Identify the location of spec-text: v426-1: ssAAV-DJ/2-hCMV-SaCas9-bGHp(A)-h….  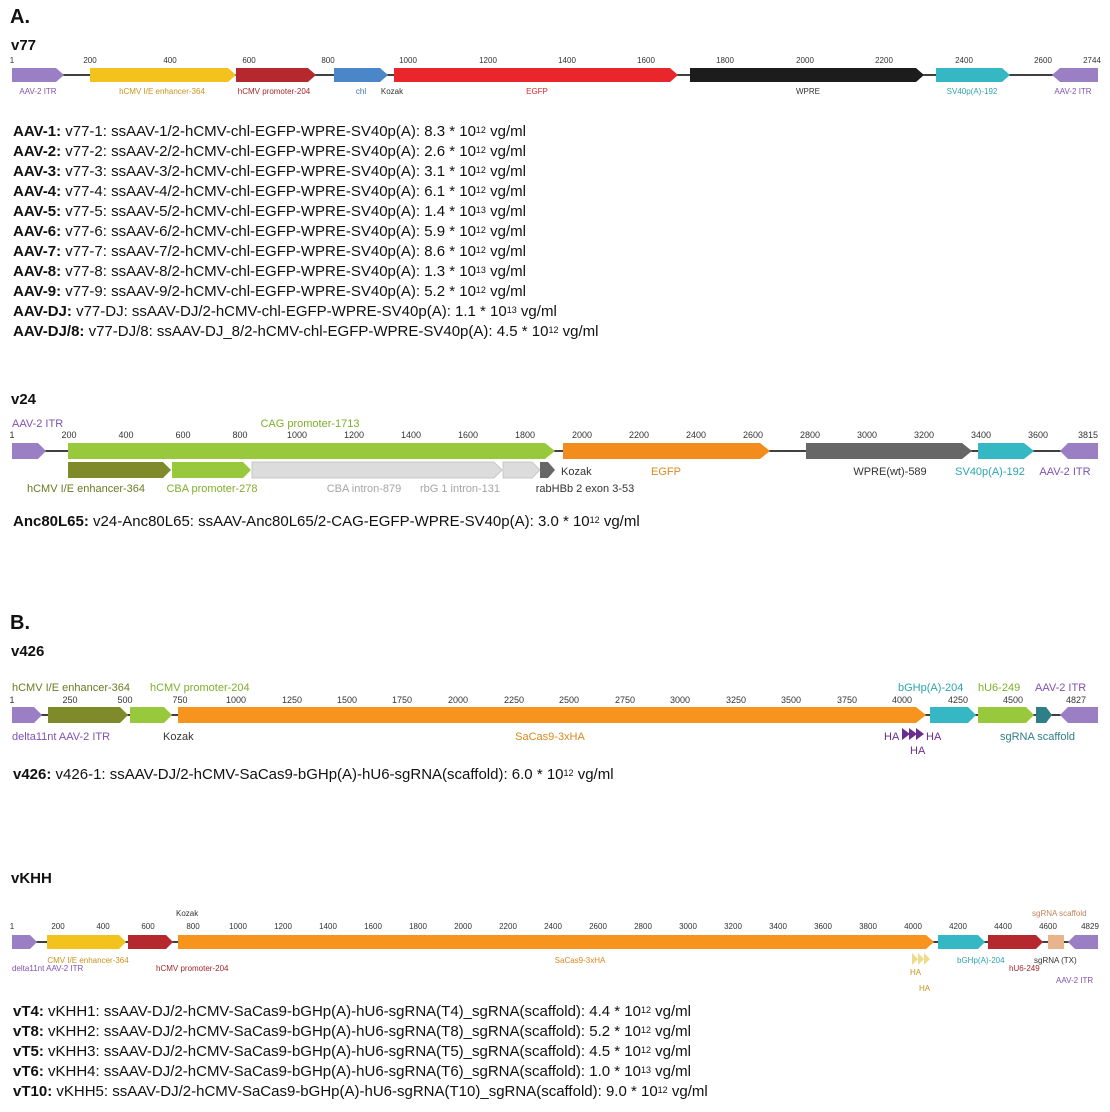
(307, 774).